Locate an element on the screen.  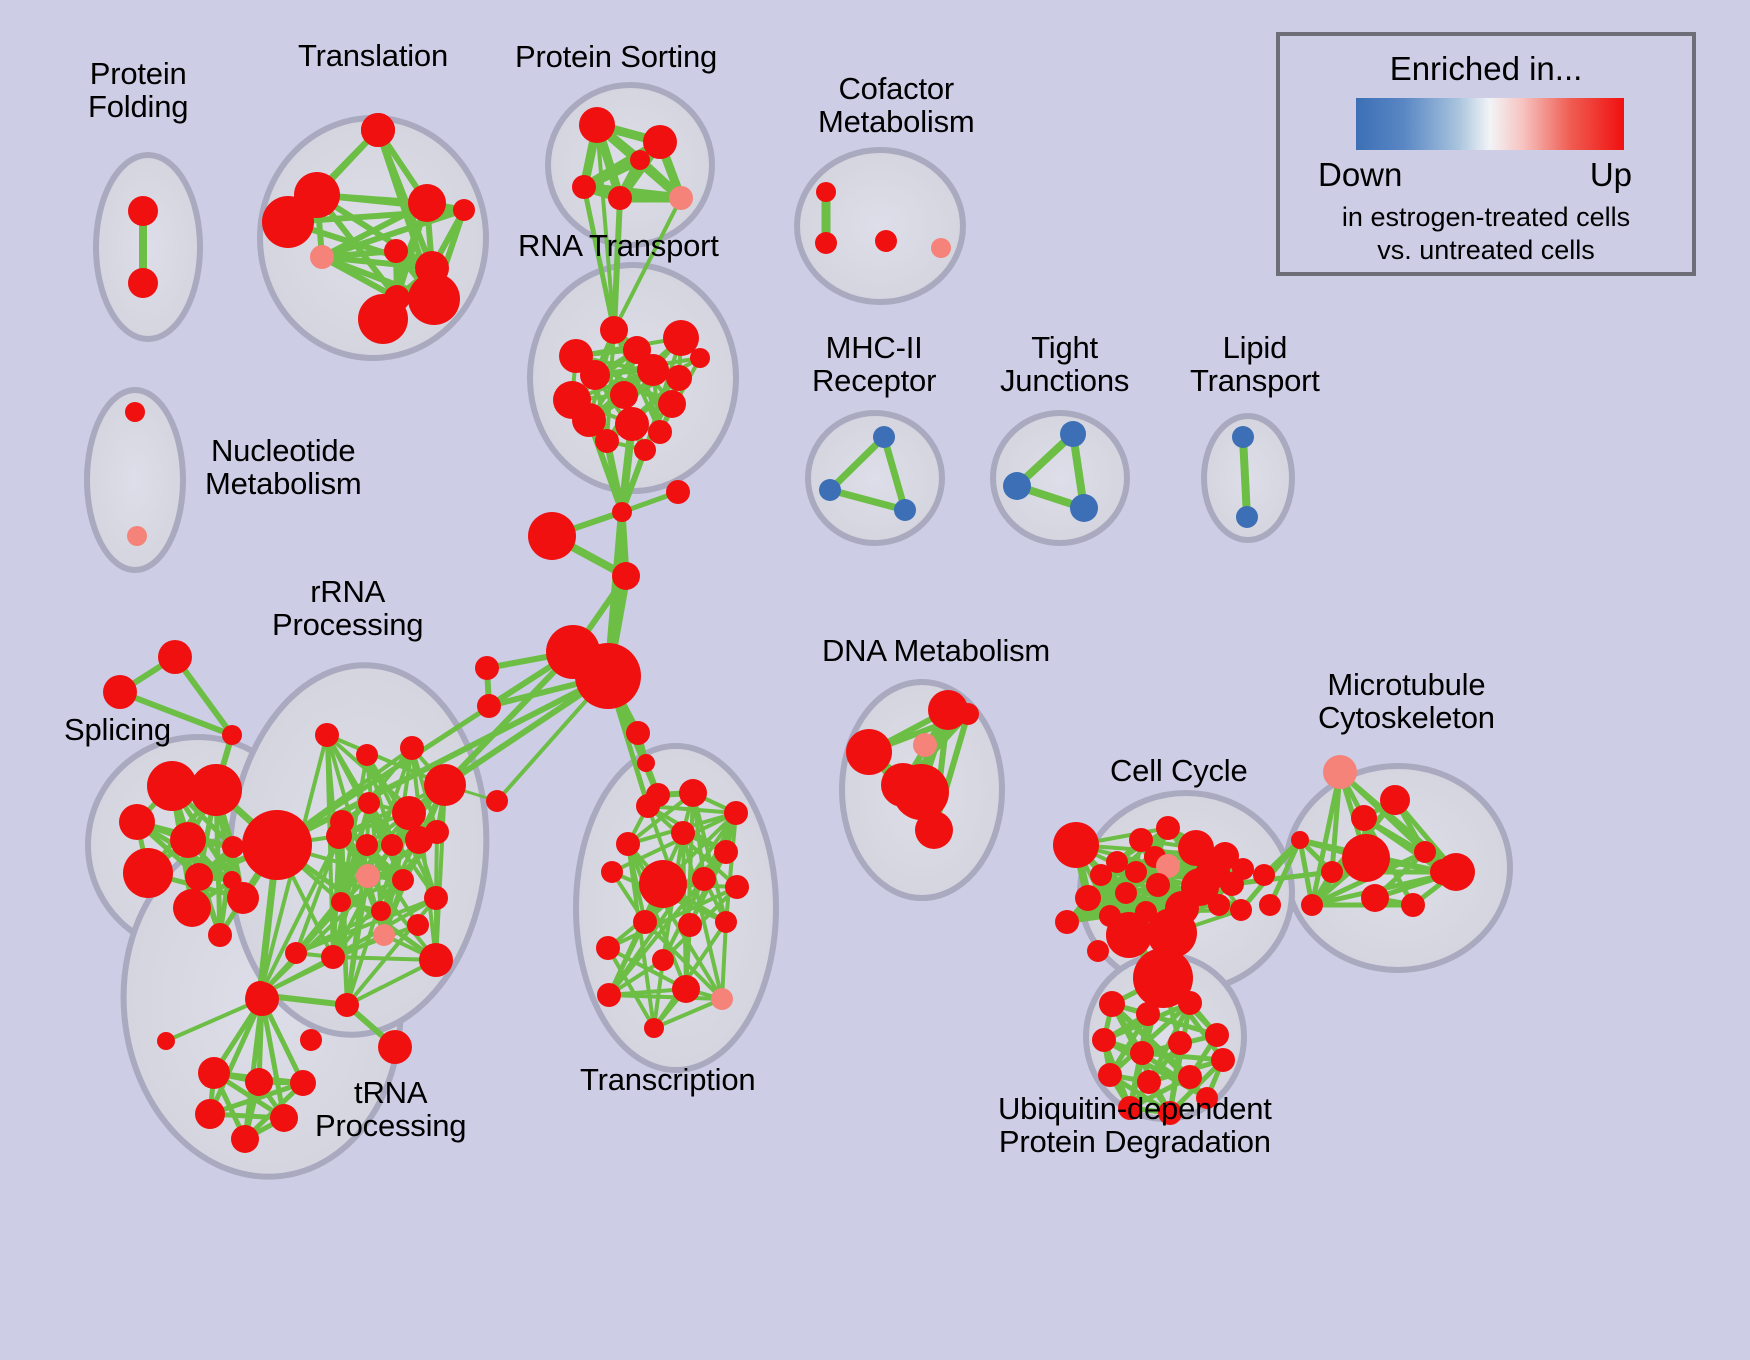
cluster-label-mhc-ii-receptor: MHC-II Receptor is located at coordinates (874, 364).